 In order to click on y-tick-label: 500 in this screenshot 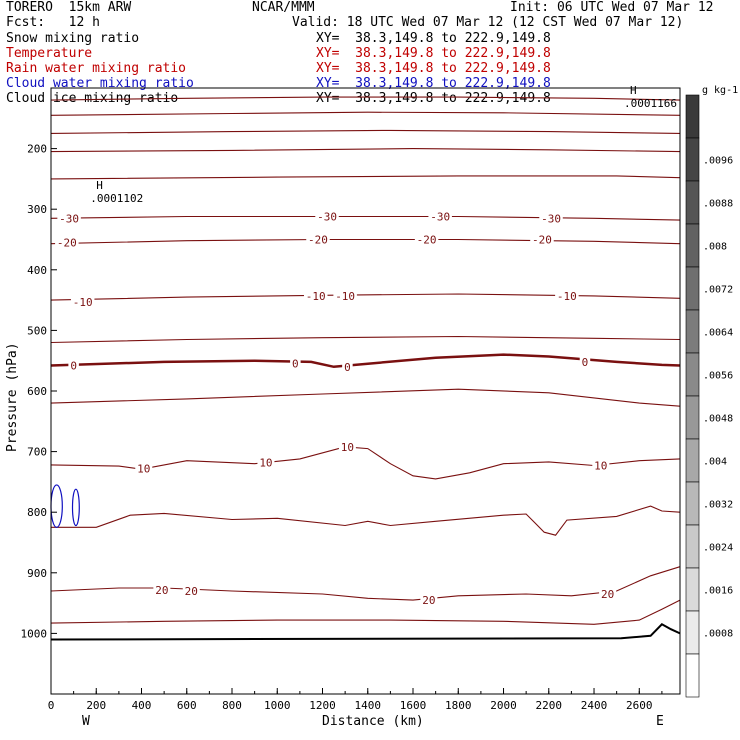, I will do `click(37, 330)`.